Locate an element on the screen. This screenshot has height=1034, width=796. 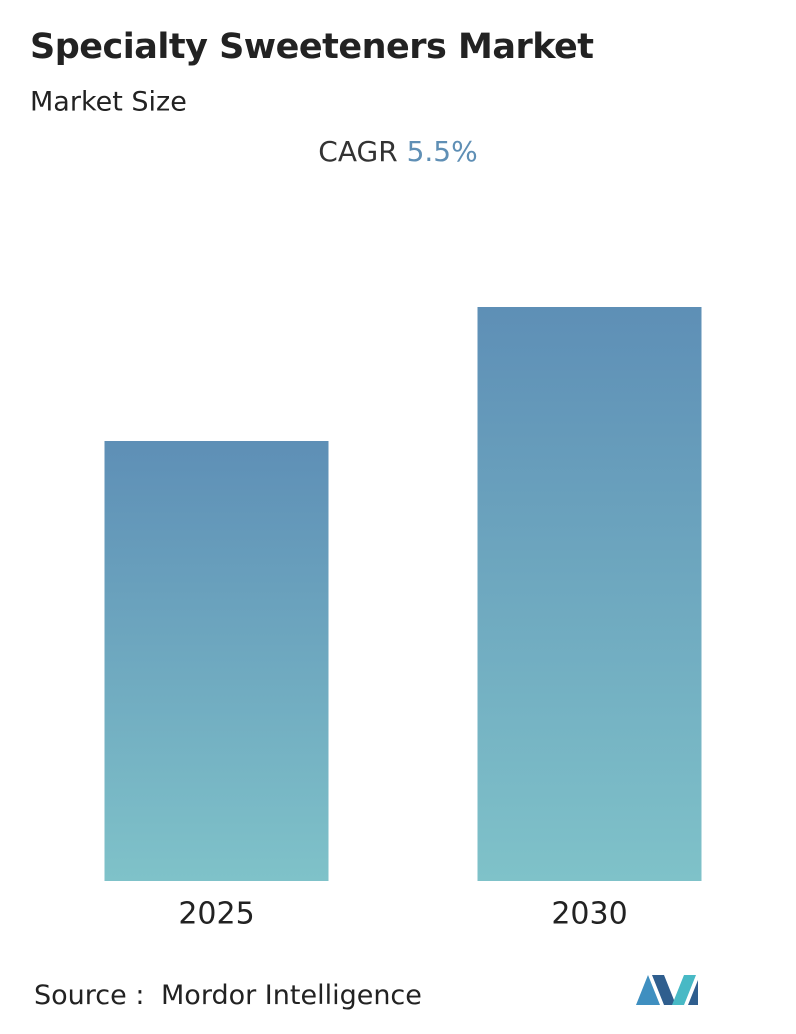
source: Source : Mordor Intelligence is located at coordinates (228, 995).